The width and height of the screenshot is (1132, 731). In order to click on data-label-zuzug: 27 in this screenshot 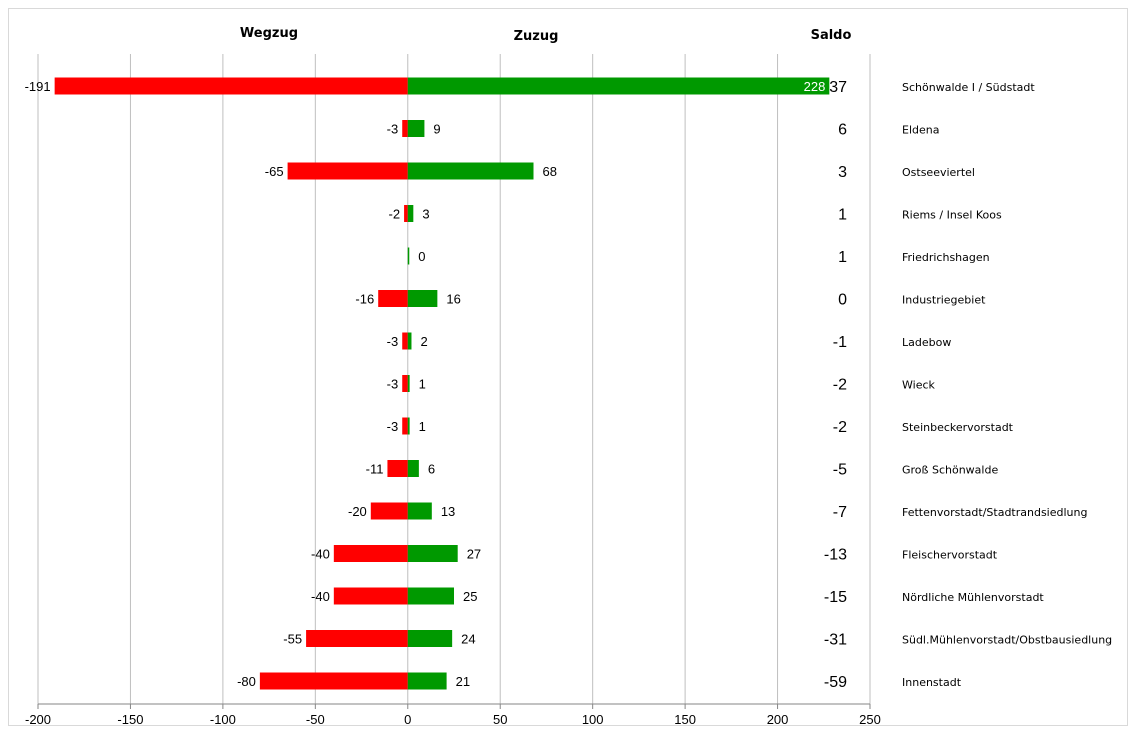, I will do `click(474, 554)`.